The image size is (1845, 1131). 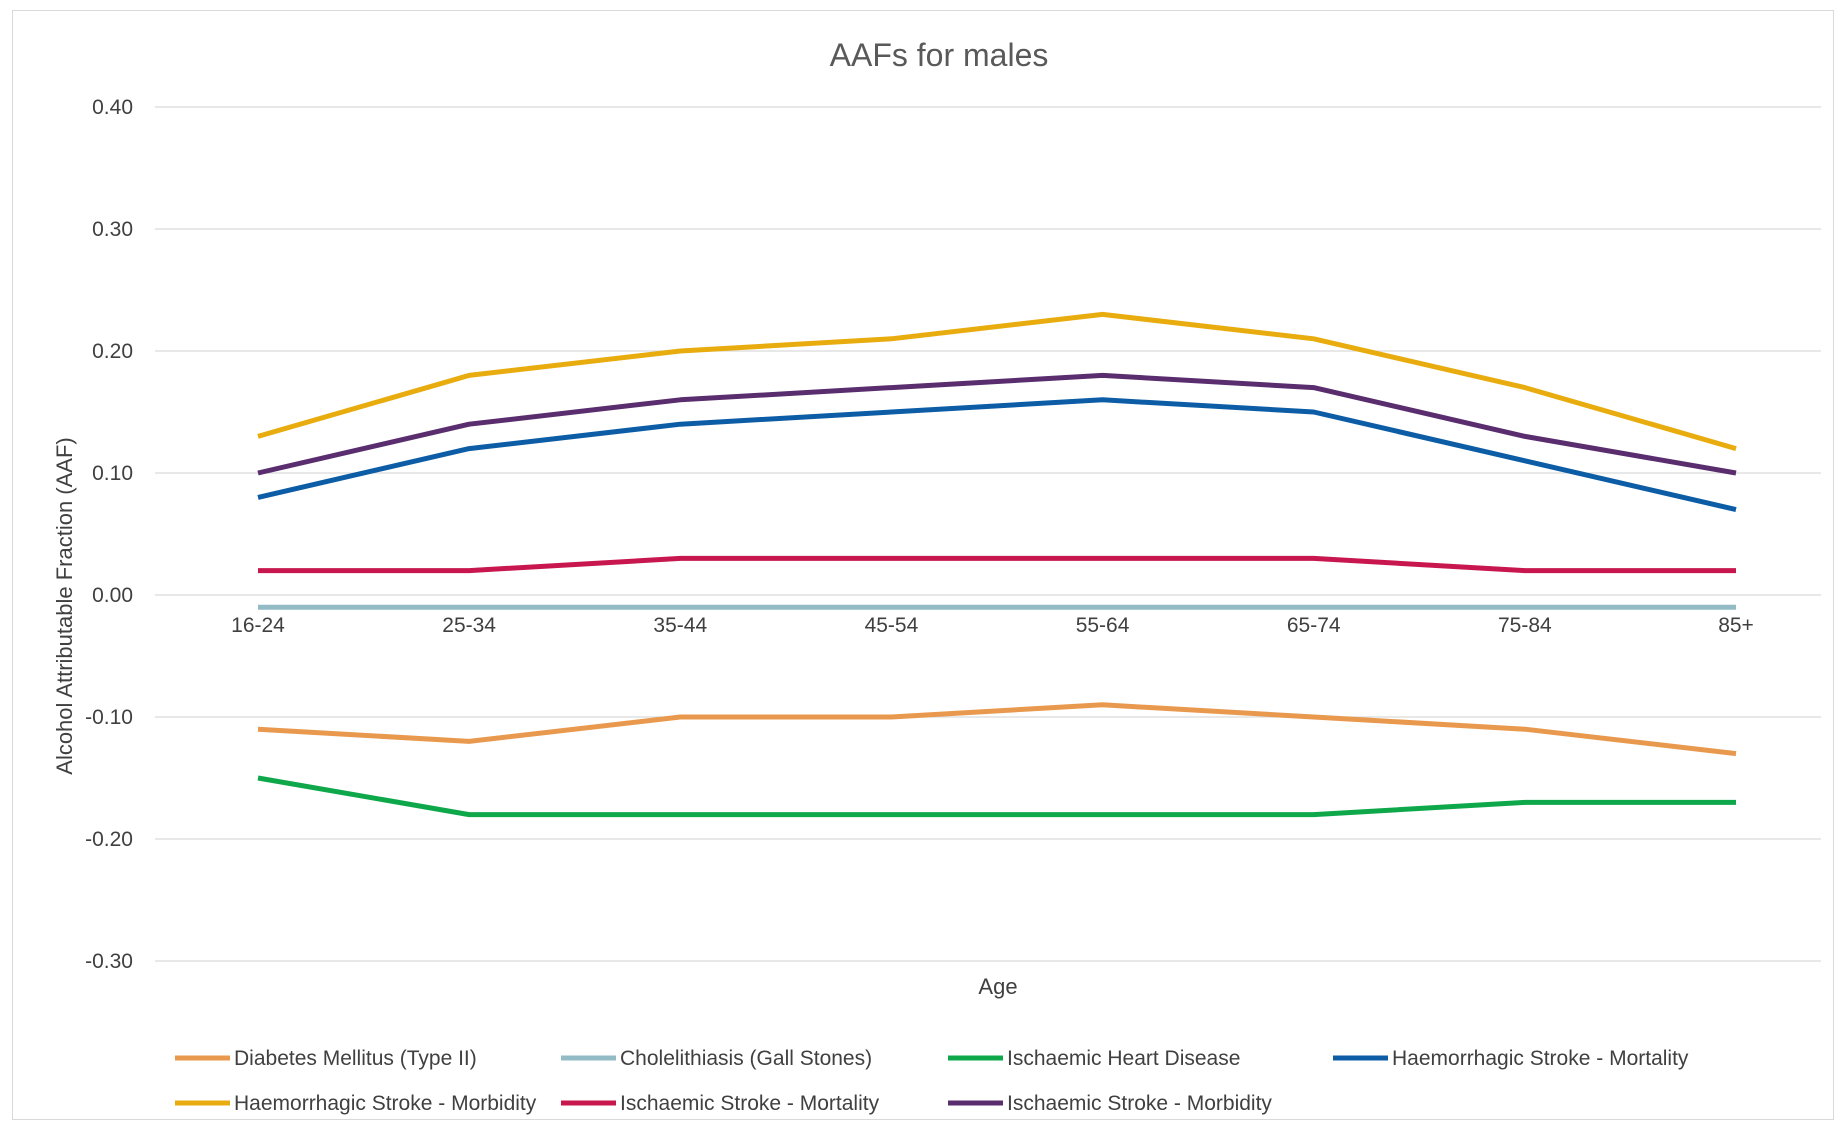 I want to click on x-tick-label: 65-74, so click(x=1314, y=625).